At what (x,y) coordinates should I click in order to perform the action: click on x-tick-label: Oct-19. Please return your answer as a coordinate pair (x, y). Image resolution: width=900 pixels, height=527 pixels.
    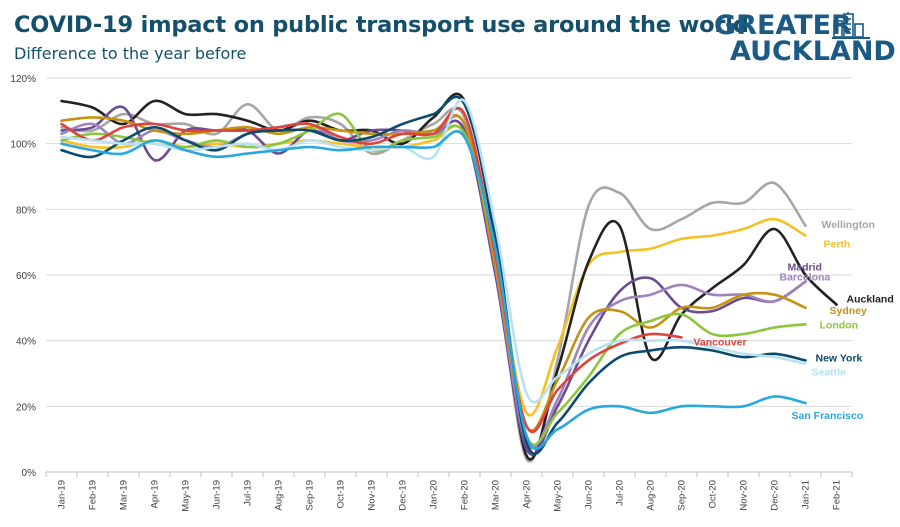
    Looking at the image, I should click on (341, 494).